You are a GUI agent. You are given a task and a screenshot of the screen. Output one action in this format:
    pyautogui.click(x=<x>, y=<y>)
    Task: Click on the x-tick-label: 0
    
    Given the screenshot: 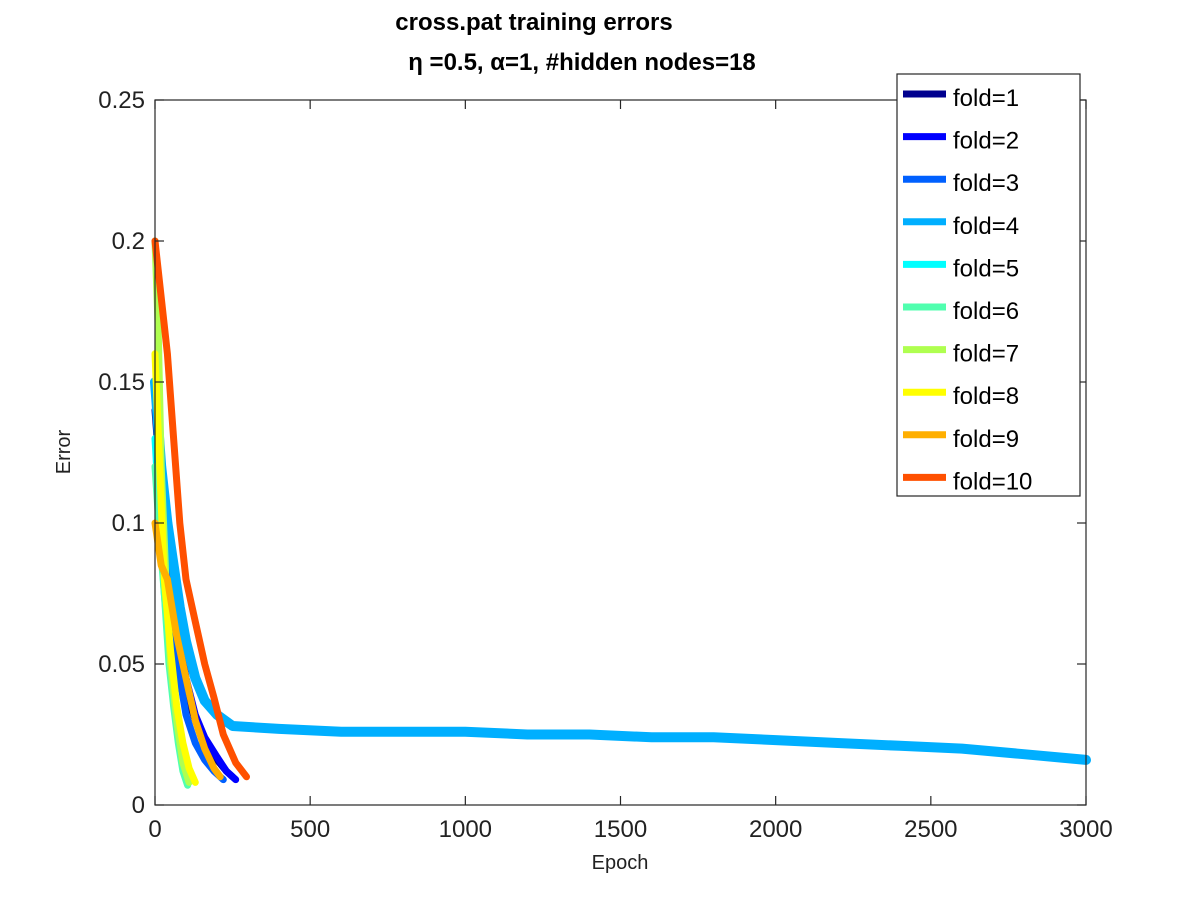 What is the action you would take?
    pyautogui.click(x=154, y=829)
    